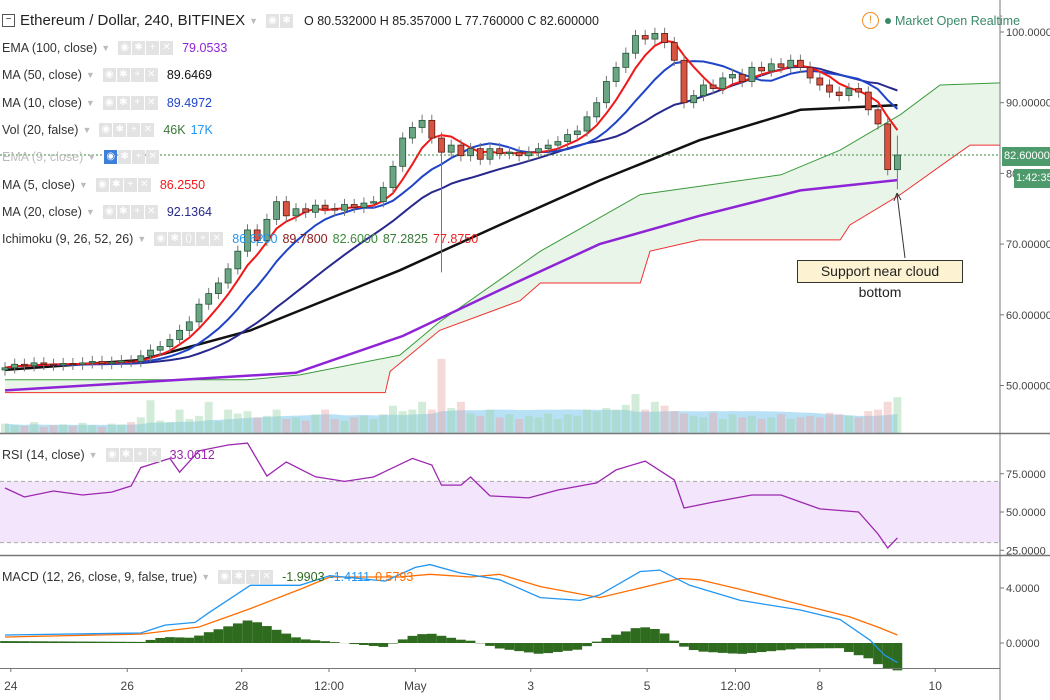 The image size is (1050, 700). I want to click on indicator-label: EMA (100, close), so click(50, 48).